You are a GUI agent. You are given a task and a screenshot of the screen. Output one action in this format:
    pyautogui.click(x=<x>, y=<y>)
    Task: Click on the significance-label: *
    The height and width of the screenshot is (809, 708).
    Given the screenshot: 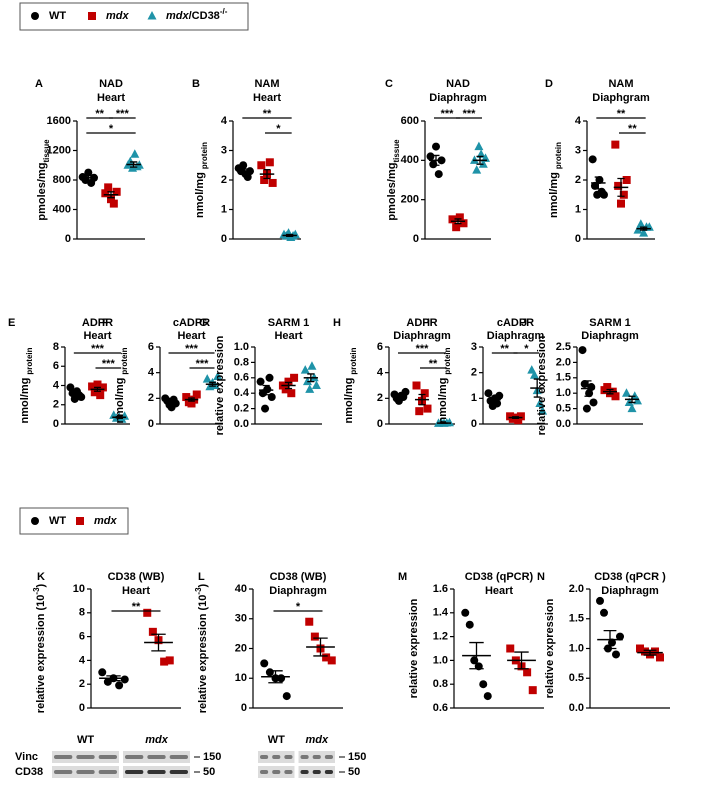 What is the action you would take?
    pyautogui.click(x=278, y=129)
    